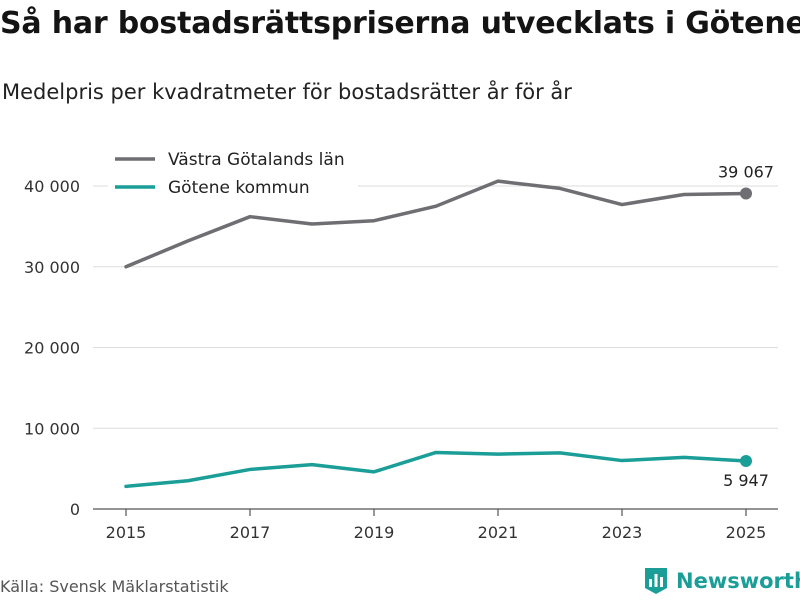 The height and width of the screenshot is (600, 800). What do you see at coordinates (746, 326) in the screenshot?
I see `data-labels: 39 067 5 947` at bounding box center [746, 326].